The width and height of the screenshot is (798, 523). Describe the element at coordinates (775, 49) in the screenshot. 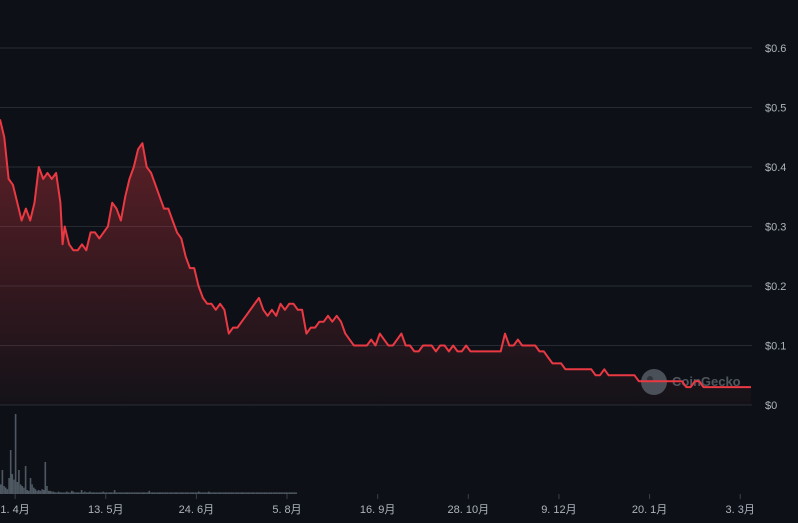

I see `y-tick-label: $0.6` at that location.